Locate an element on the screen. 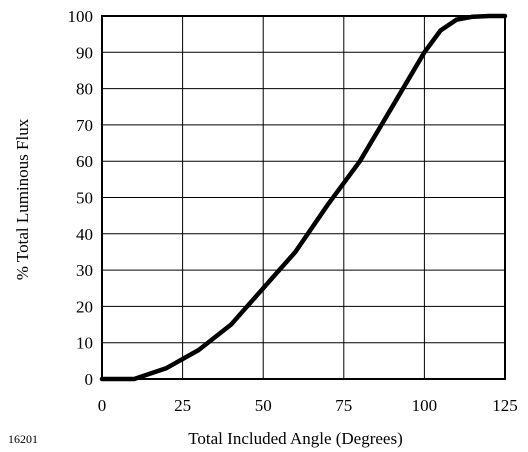  y-tick-label: 30 is located at coordinates (84, 270).